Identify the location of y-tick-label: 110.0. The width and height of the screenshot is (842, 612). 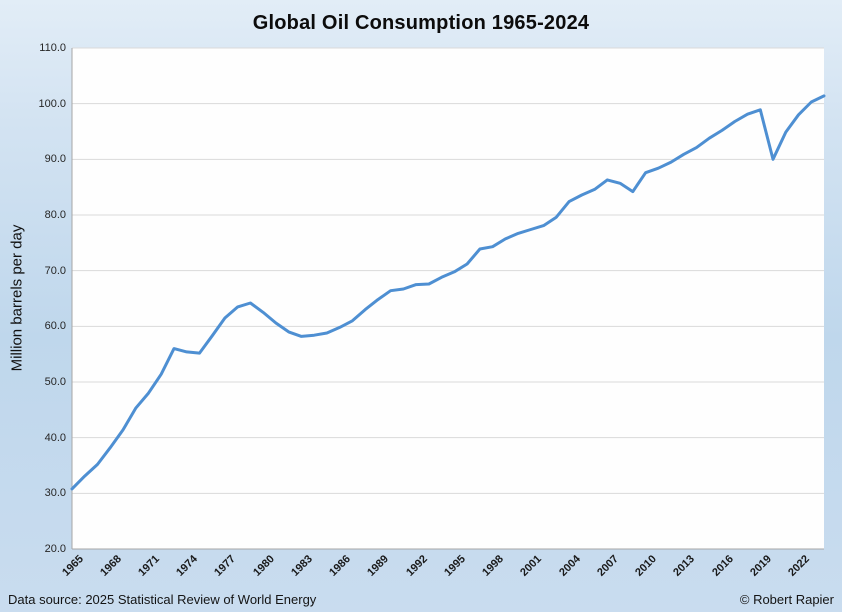
(52, 48).